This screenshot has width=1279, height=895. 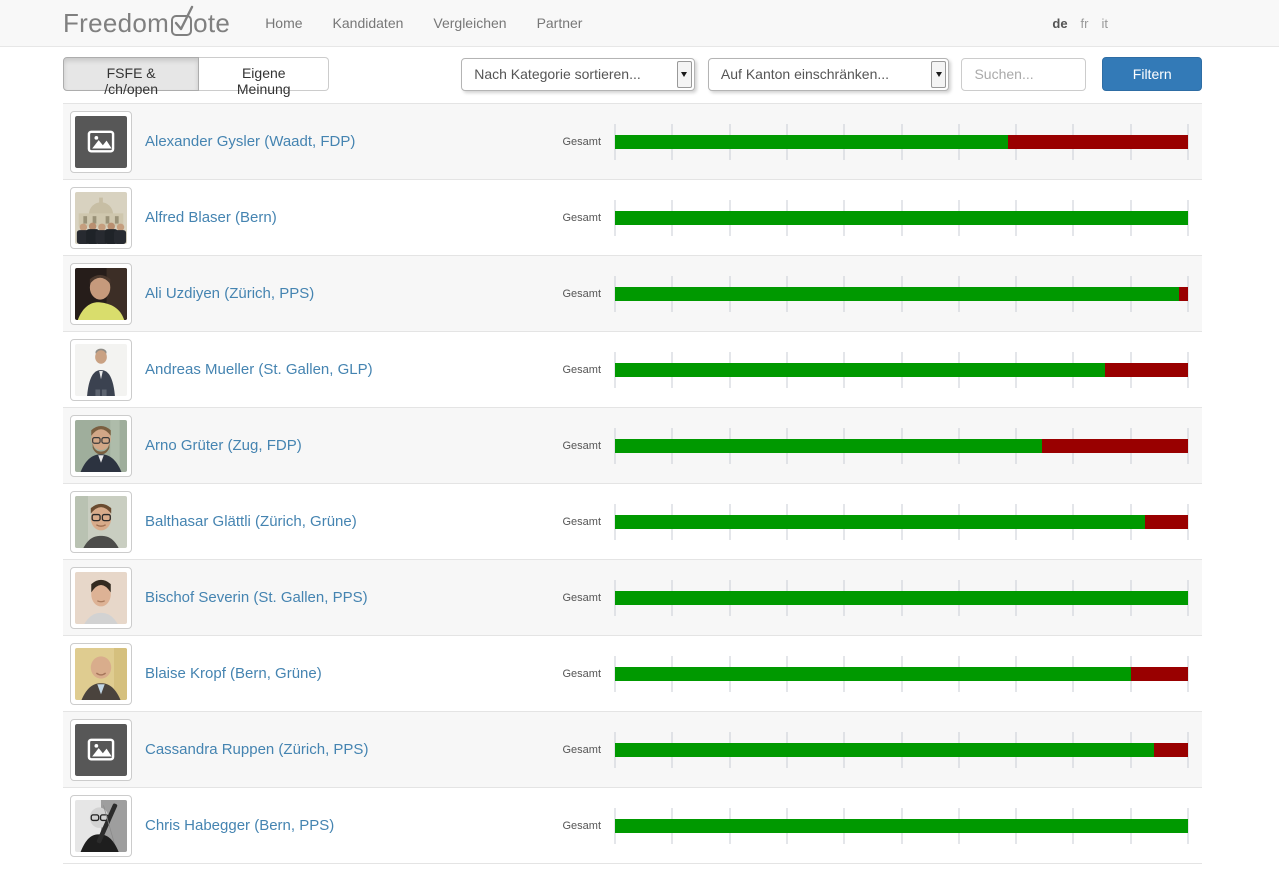 I want to click on main-nav: Home Kandidaten Vergleichen Partner, so click(x=423, y=23).